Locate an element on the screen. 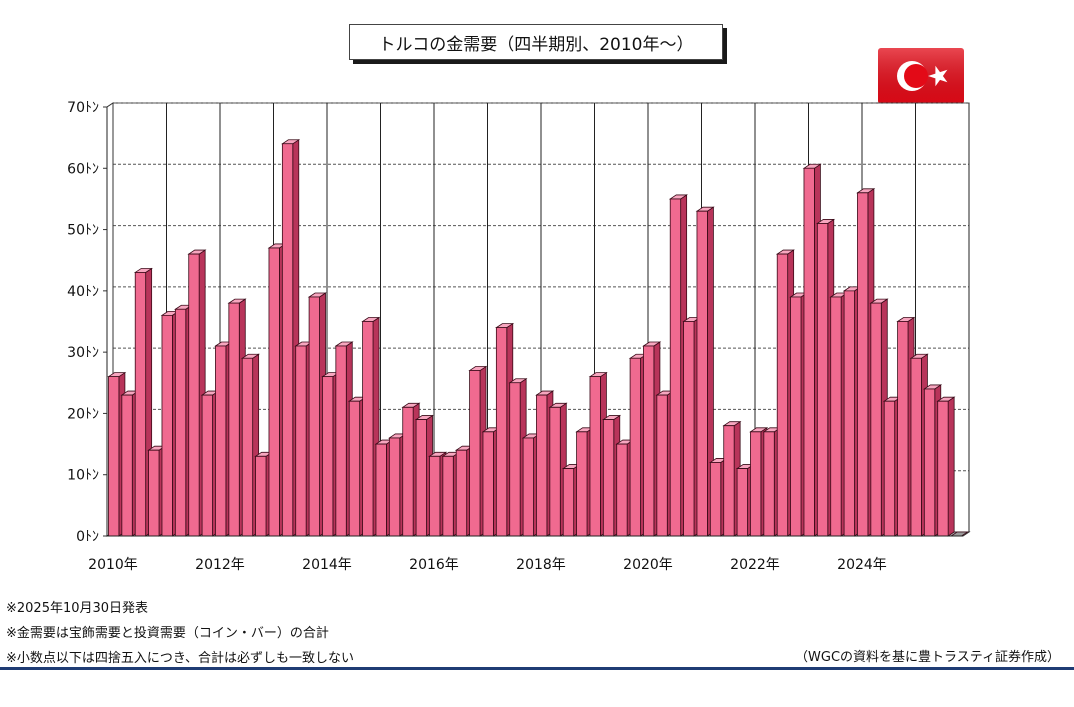  x-tick-label: 2024年 is located at coordinates (862, 565).